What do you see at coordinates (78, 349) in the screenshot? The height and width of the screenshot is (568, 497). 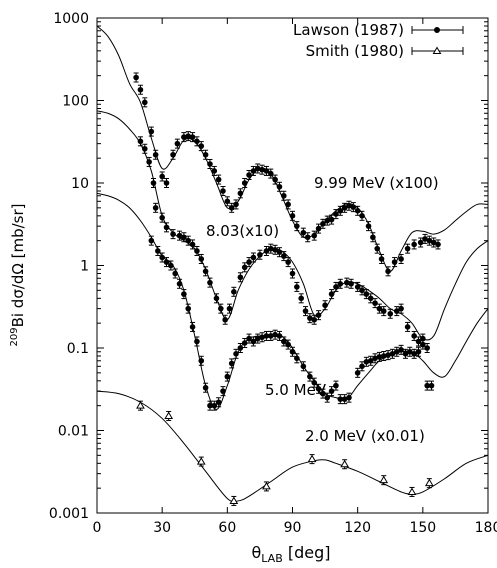 I see `y-tick-label: 0.1` at bounding box center [78, 349].